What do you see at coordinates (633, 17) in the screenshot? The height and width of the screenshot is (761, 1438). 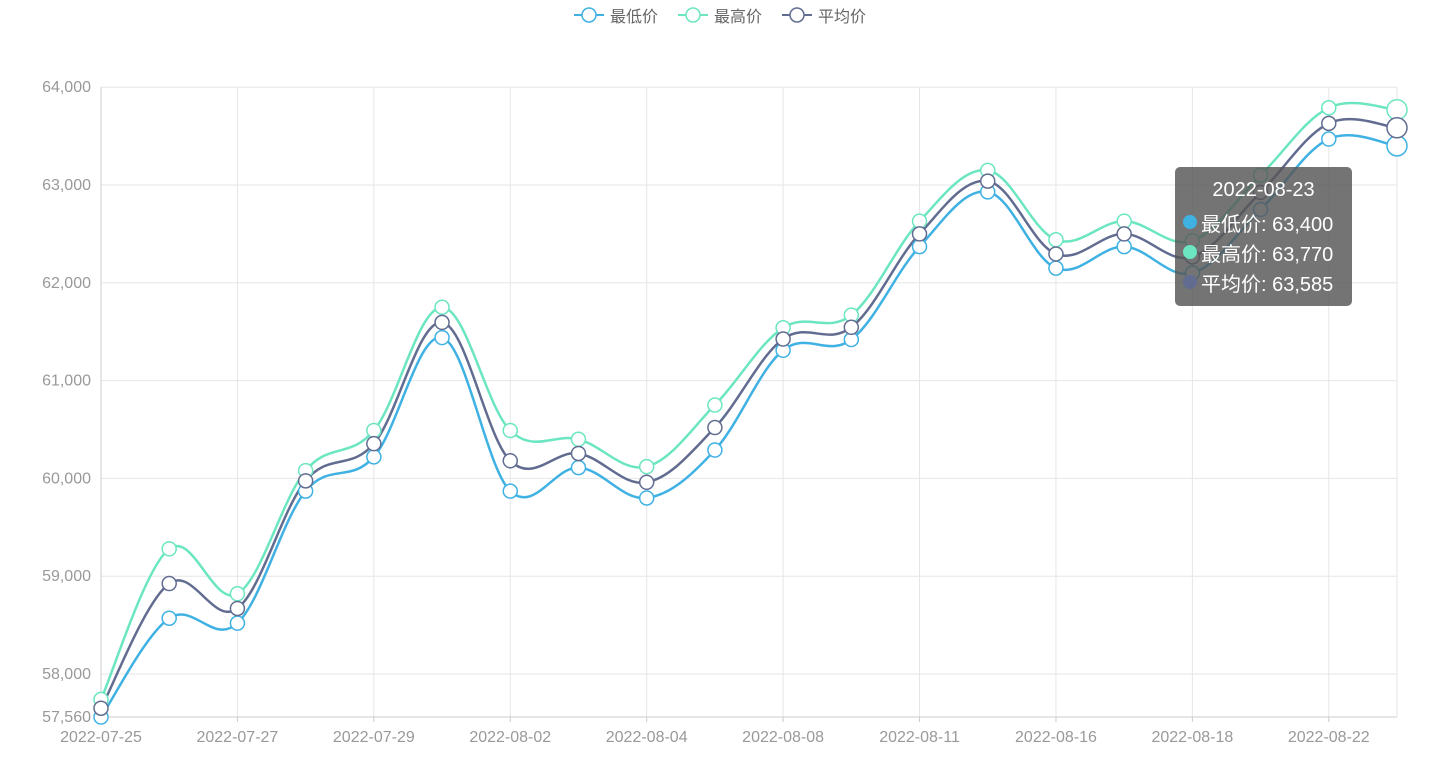 I see `legend-label-min: 最低价` at bounding box center [633, 17].